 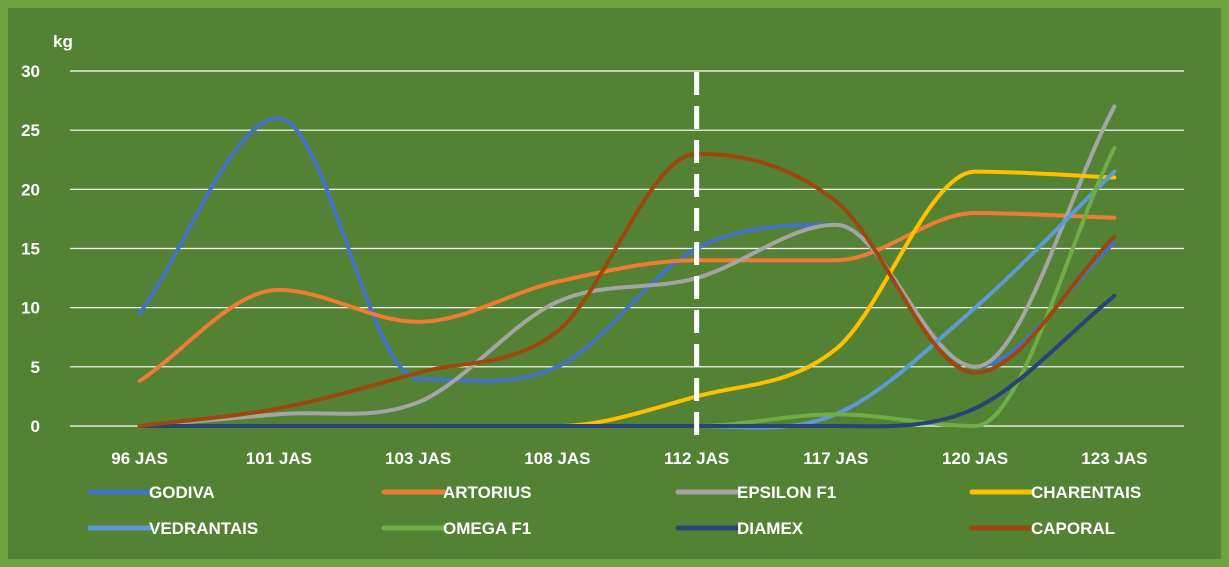 I want to click on x-tick-label: 108 JAS, so click(x=557, y=458).